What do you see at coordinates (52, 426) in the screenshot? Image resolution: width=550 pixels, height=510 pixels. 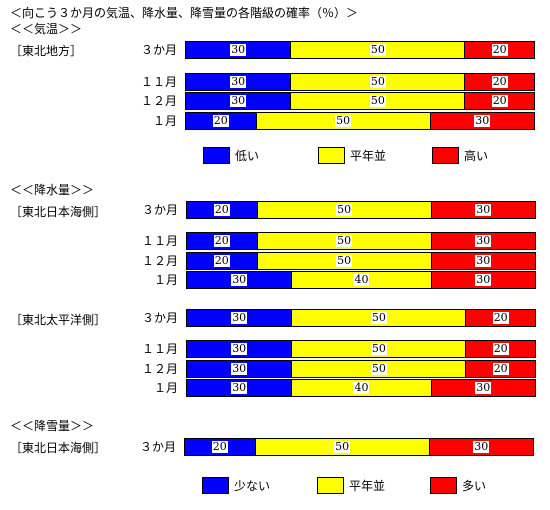 I see `section-title-snow: ＜＜降雪量＞＞` at bounding box center [52, 426].